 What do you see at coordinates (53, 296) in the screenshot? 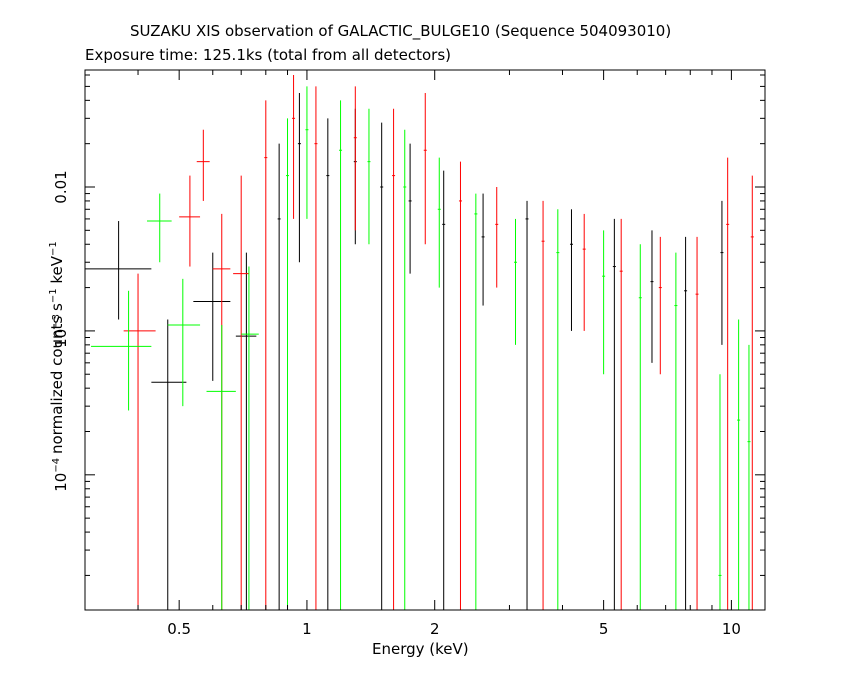
I see `y-axis-label-exp1: −1` at bounding box center [53, 296].